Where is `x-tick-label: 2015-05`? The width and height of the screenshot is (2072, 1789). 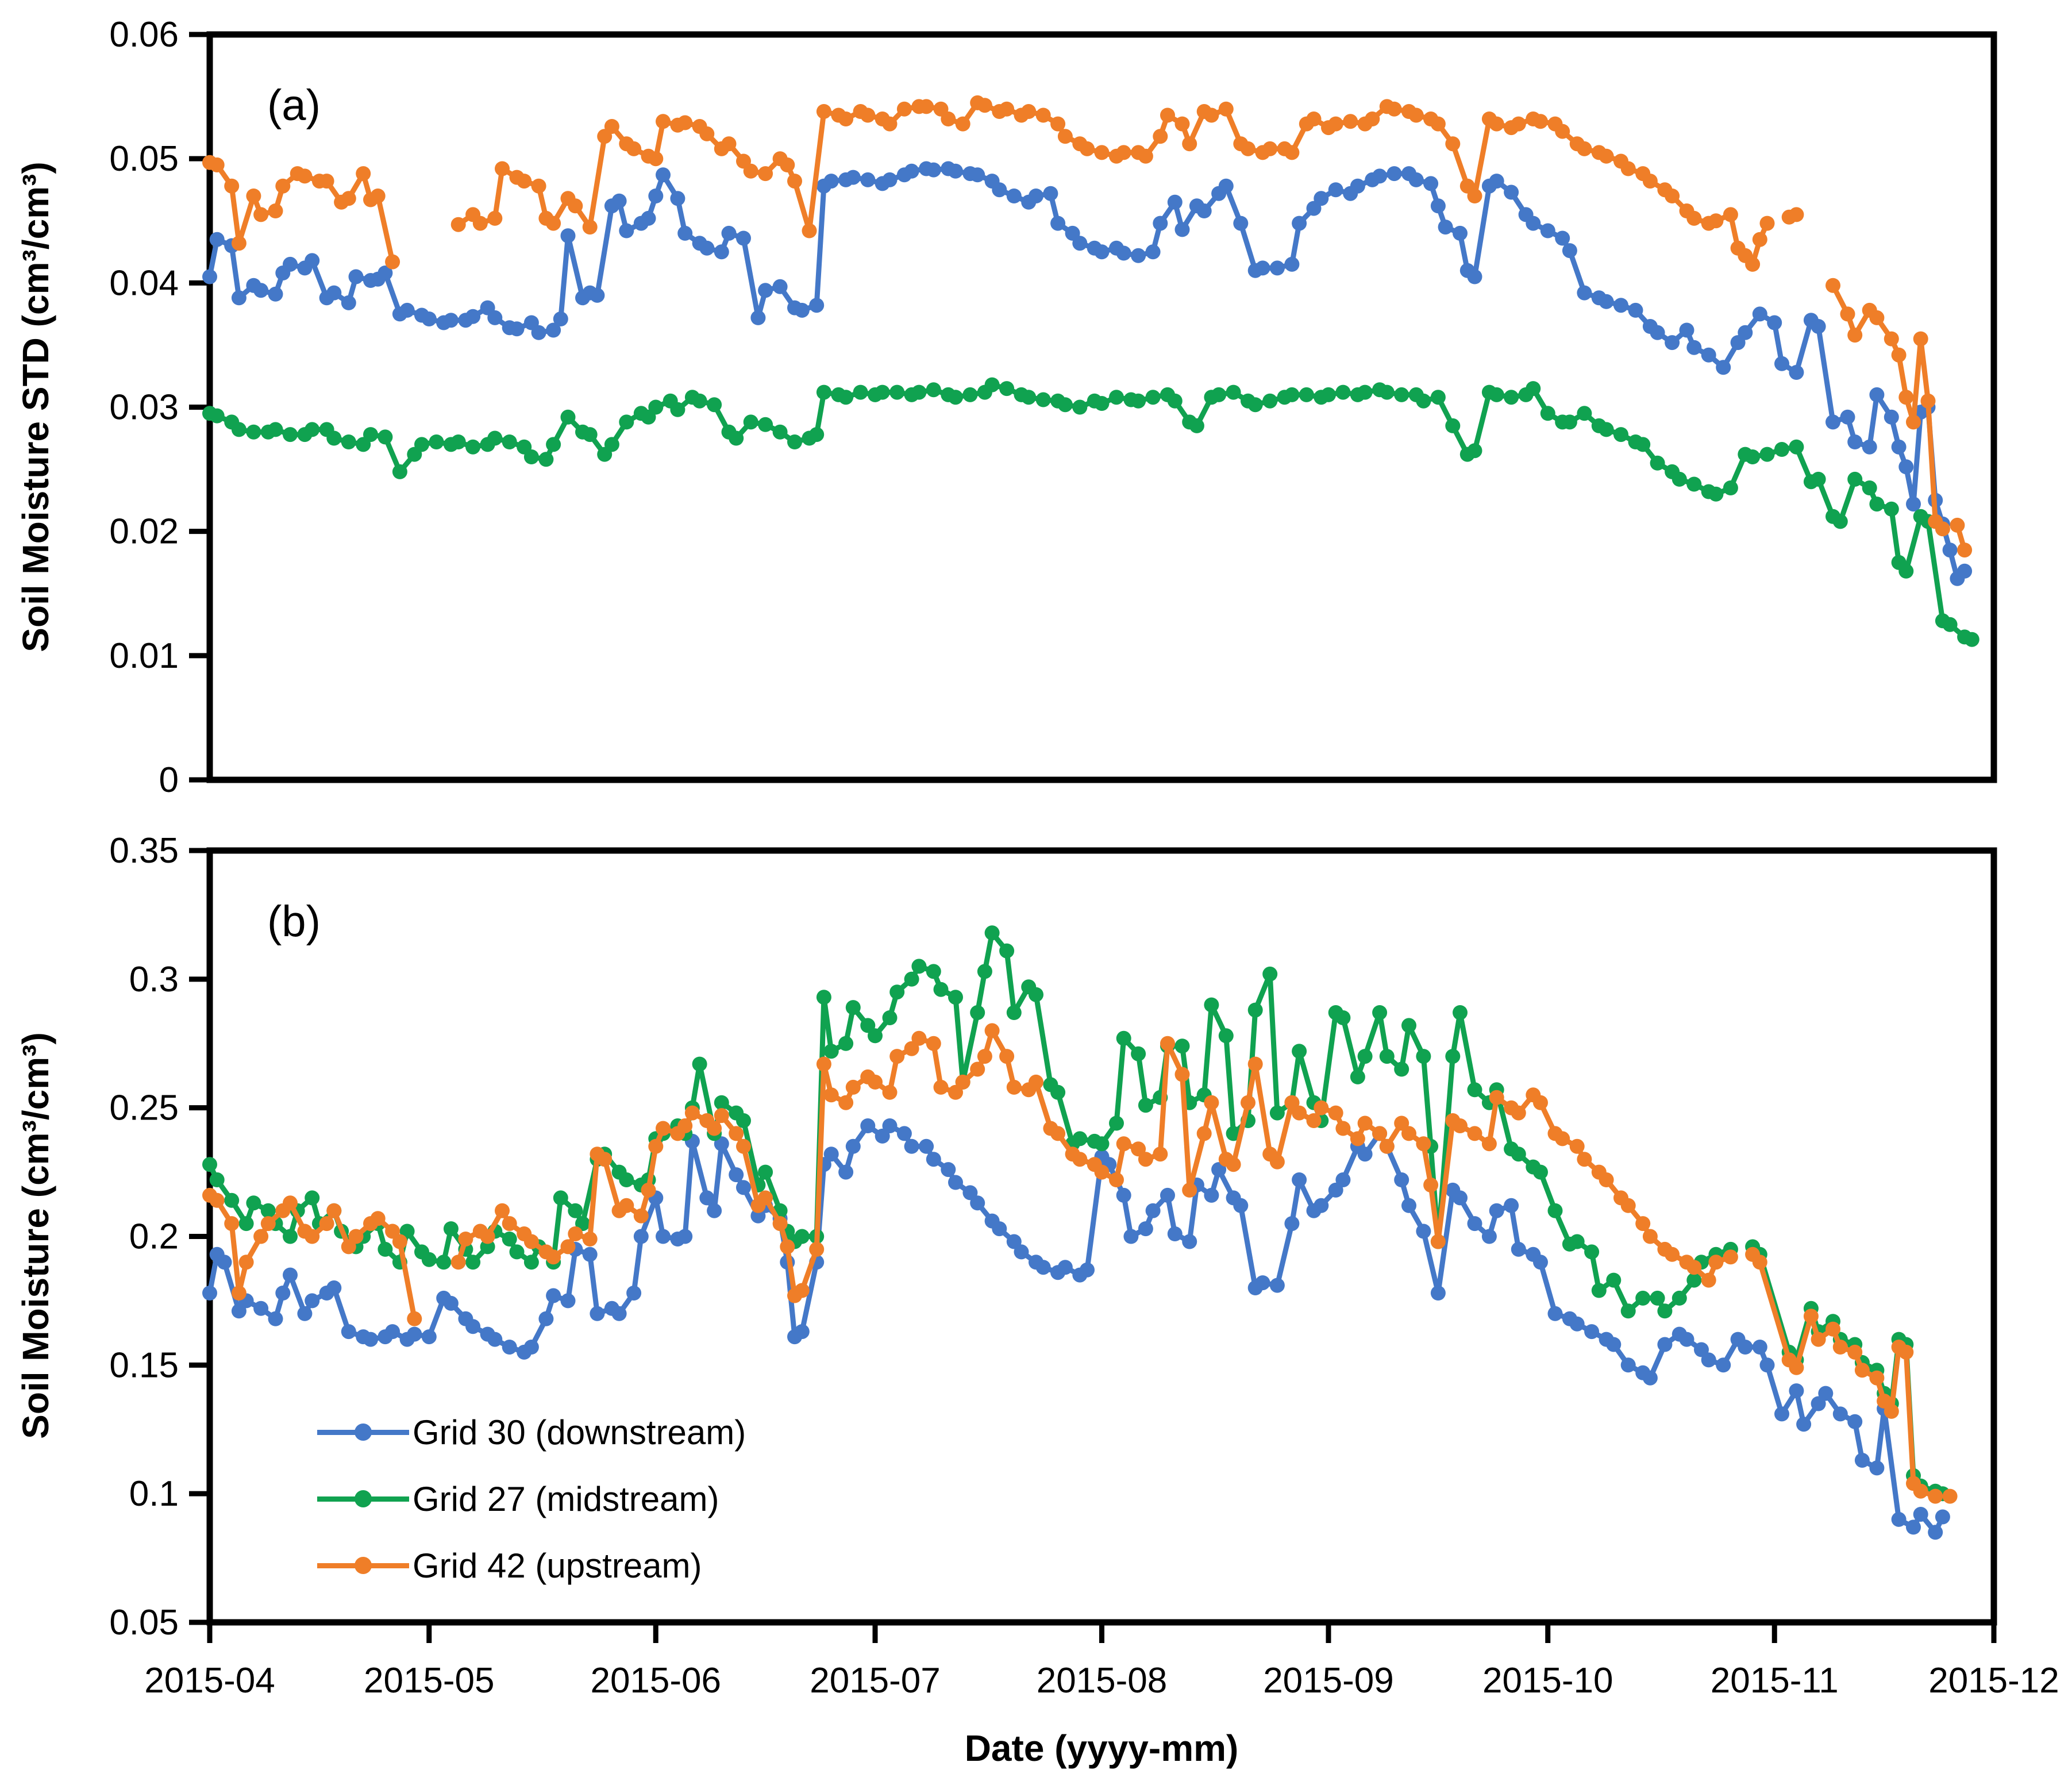
x-tick-label: 2015-05 is located at coordinates (429, 1681).